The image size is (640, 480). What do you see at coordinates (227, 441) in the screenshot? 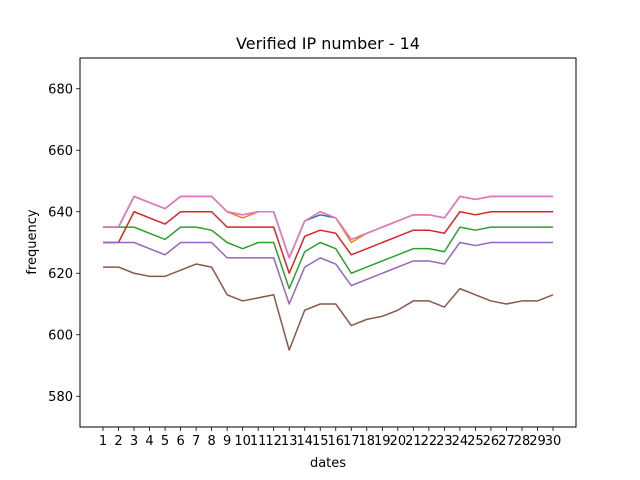
I see `x-tick-label: 9` at bounding box center [227, 441].